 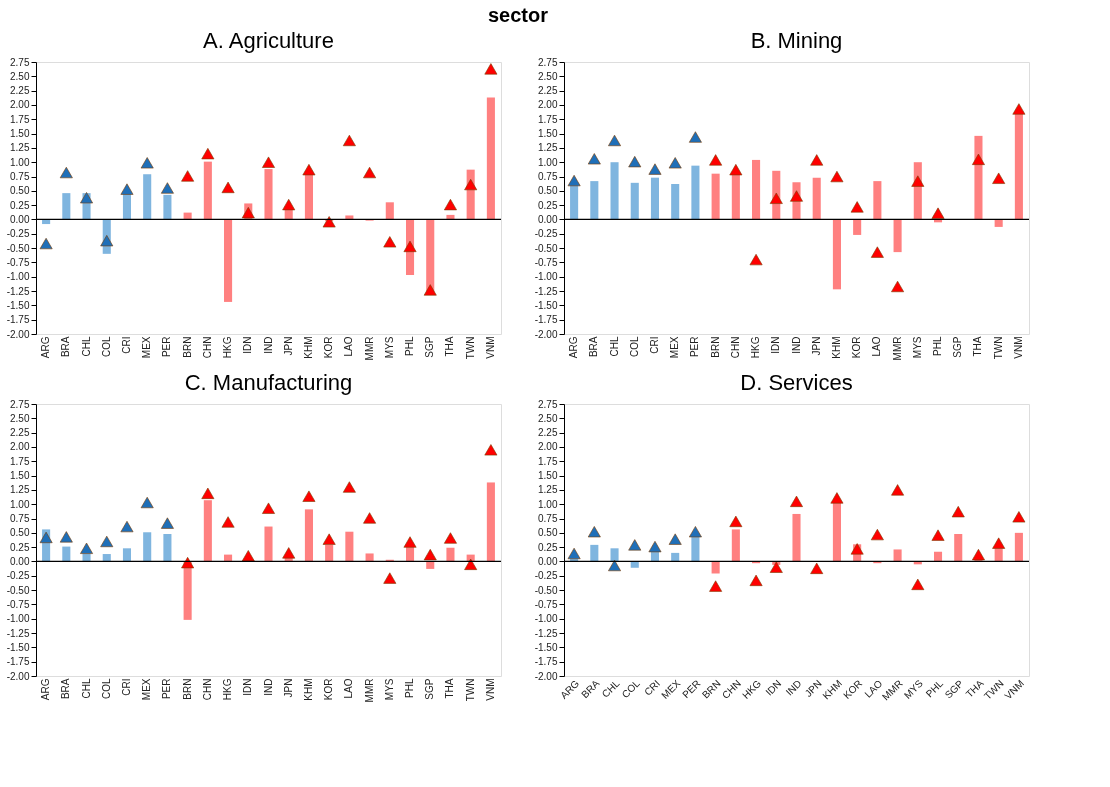 What do you see at coordinates (20, 134) in the screenshot?
I see `y-tick-label: 1.50` at bounding box center [20, 134].